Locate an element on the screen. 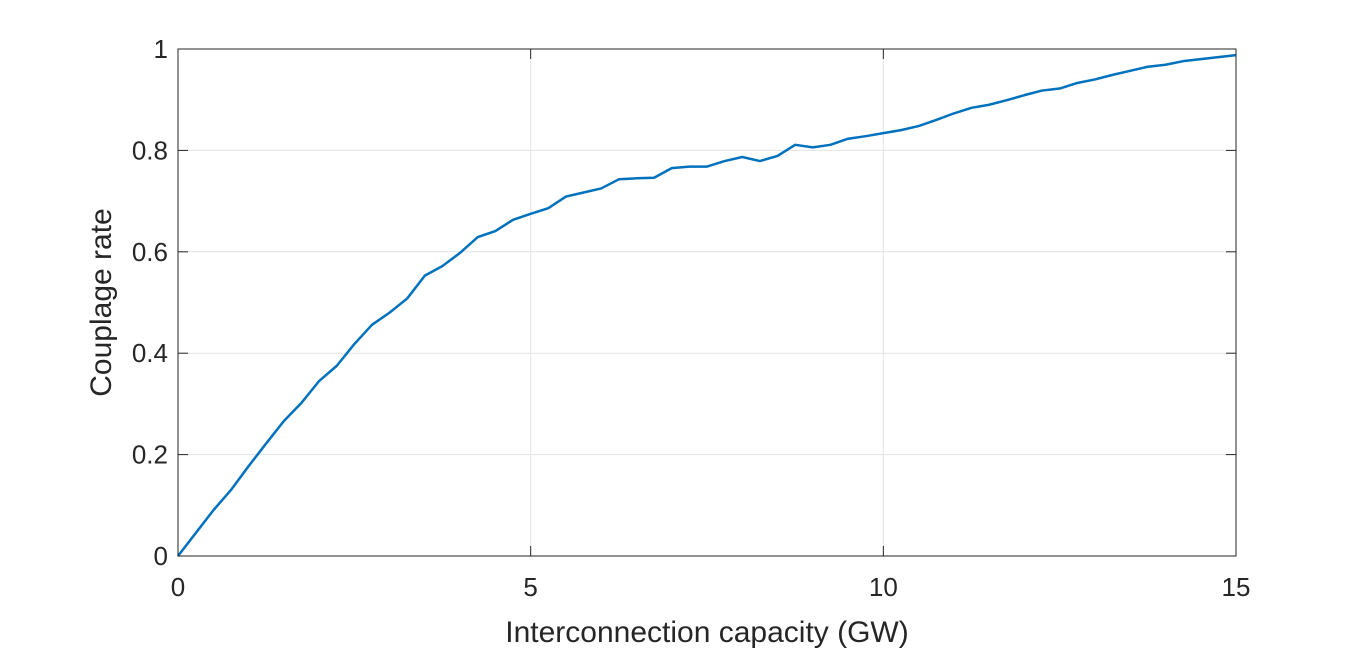  x-tick-label: 5 is located at coordinates (530, 587).